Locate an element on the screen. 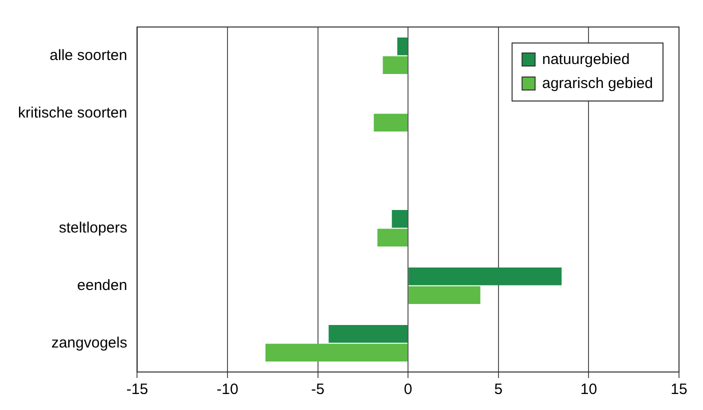 The width and height of the screenshot is (703, 410). x-tick-label: -10 is located at coordinates (227, 389).